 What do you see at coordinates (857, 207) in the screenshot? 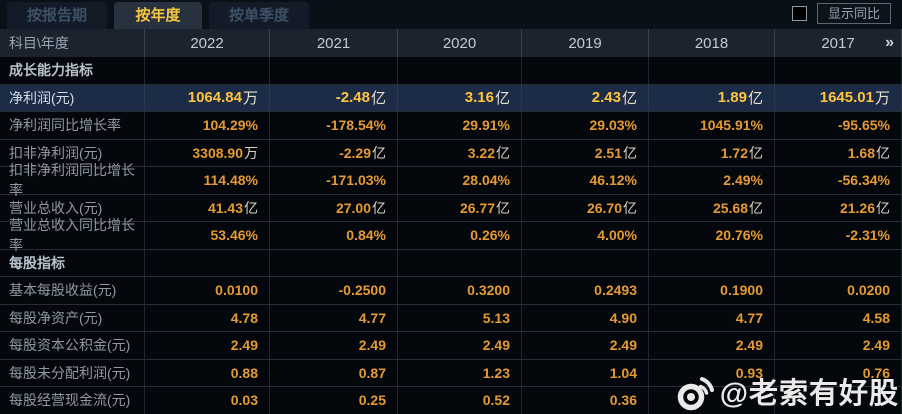
I see `value-number: 21.26` at bounding box center [857, 207].